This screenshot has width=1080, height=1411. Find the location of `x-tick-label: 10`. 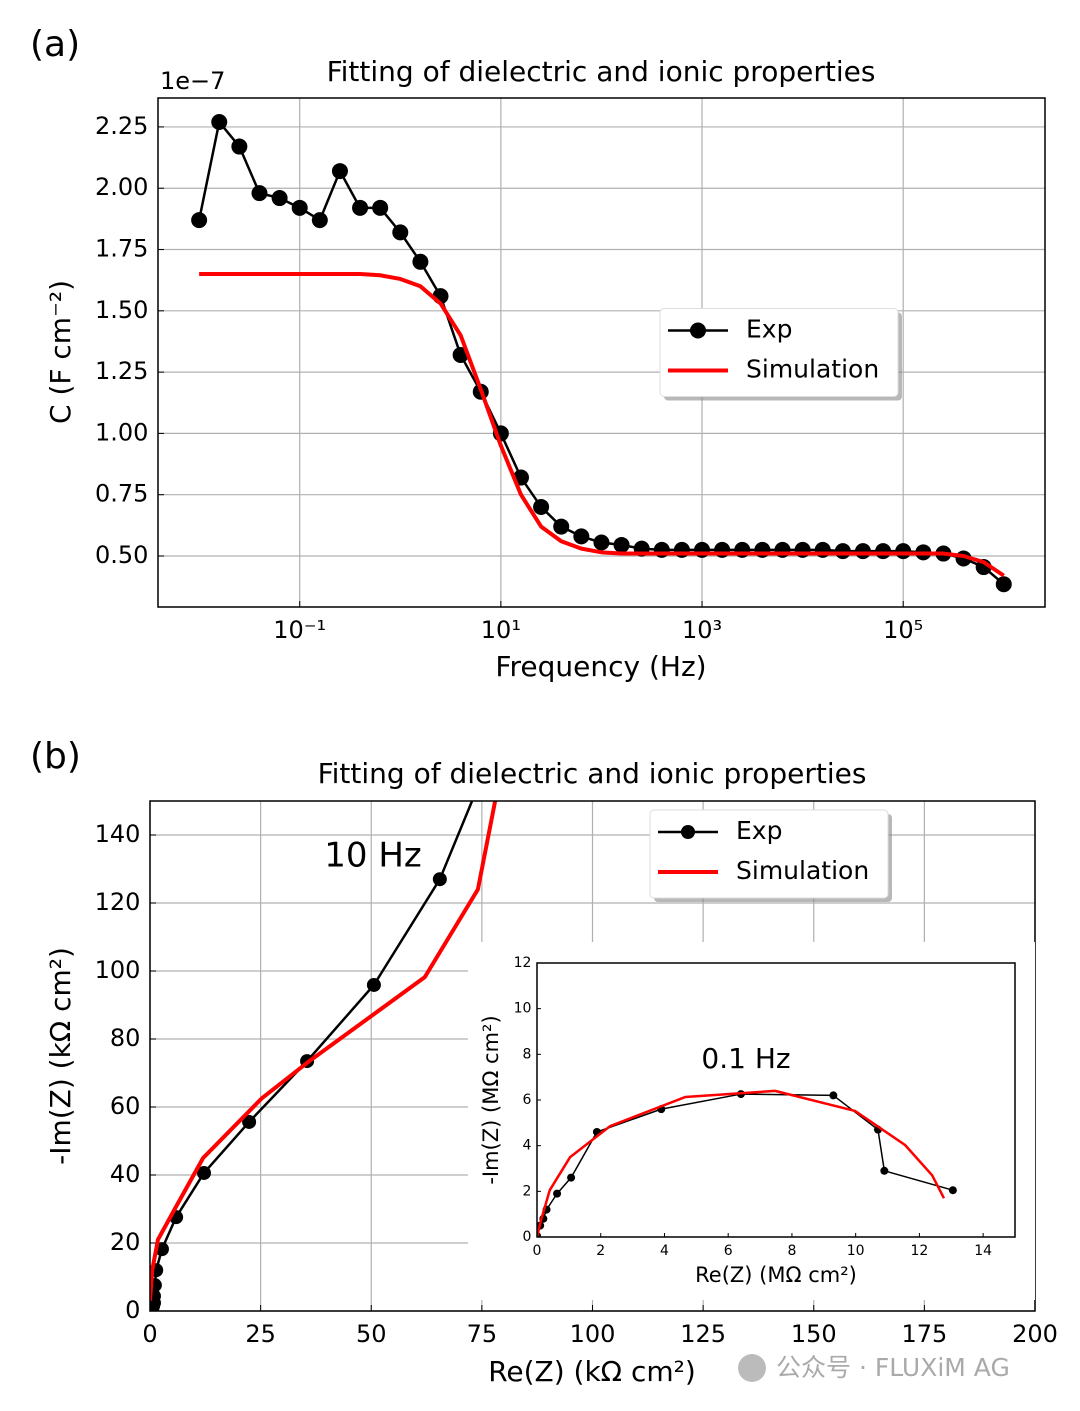

x-tick-label: 10 is located at coordinates (856, 1251).